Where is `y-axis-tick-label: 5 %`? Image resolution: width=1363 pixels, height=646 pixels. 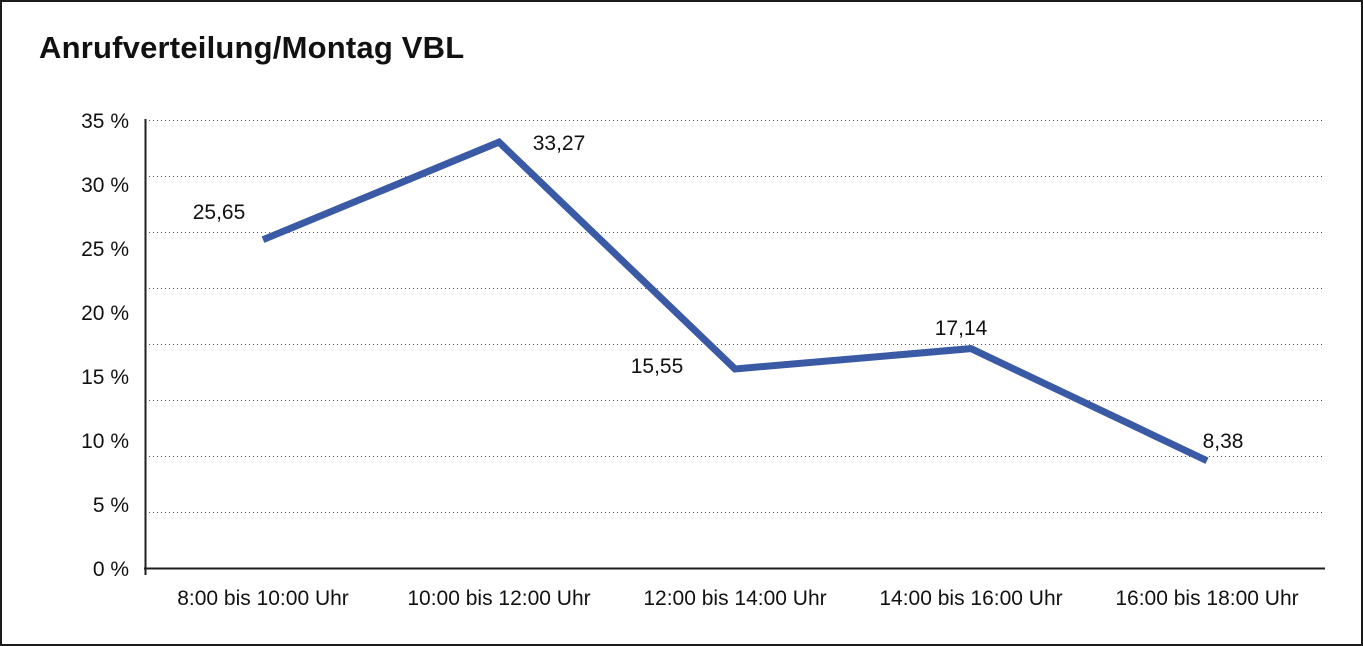 y-axis-tick-label: 5 % is located at coordinates (110, 505).